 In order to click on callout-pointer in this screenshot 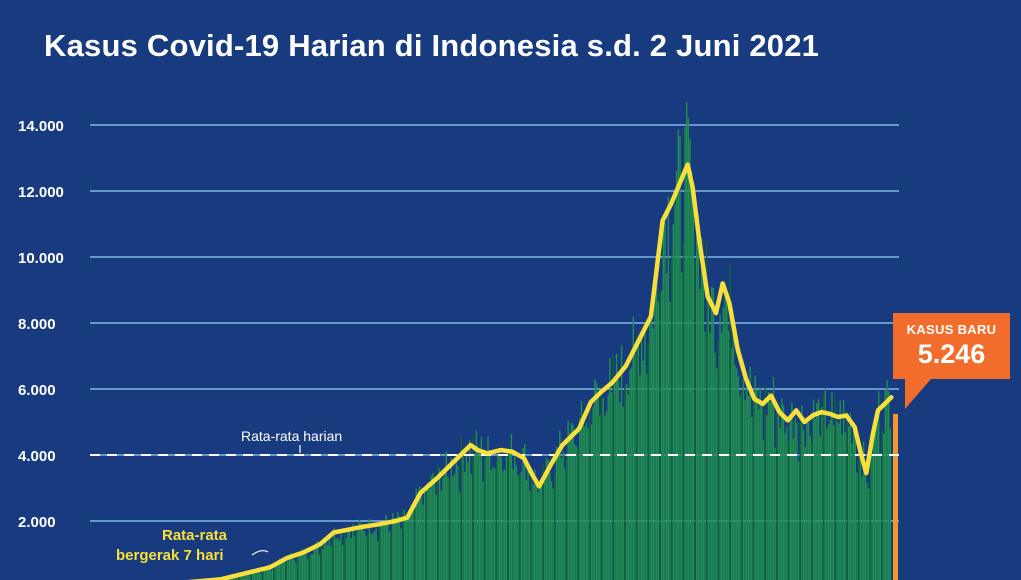, I will do `click(918, 394)`.